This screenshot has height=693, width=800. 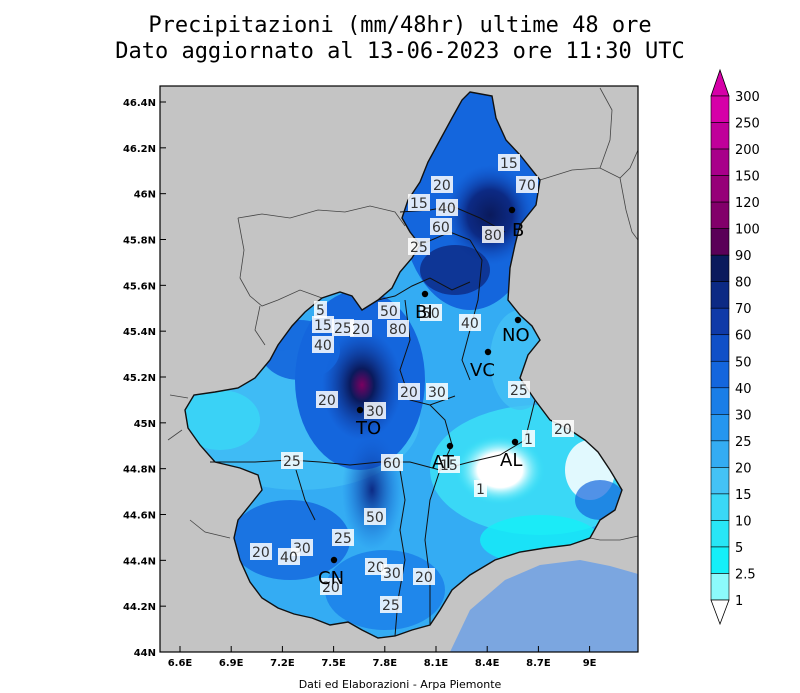 I want to click on city-markers: B BI NO VC TO AT AL CN, so click(x=424, y=397).